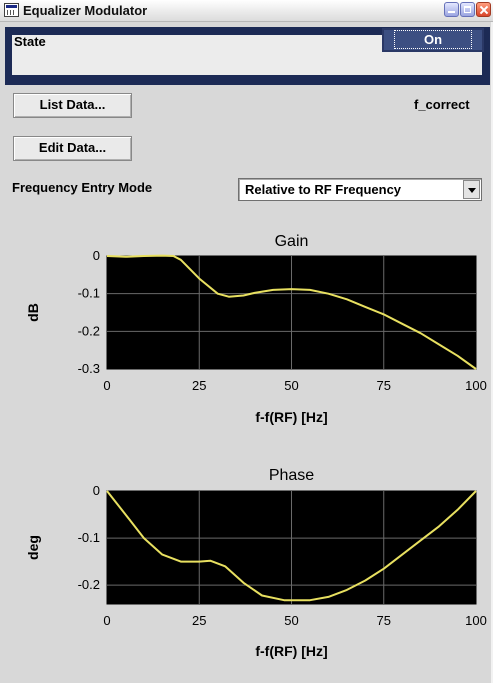 This screenshot has height=683, width=495. Describe the element at coordinates (199, 620) in the screenshot. I see `phase-xtick-label: 25` at that location.